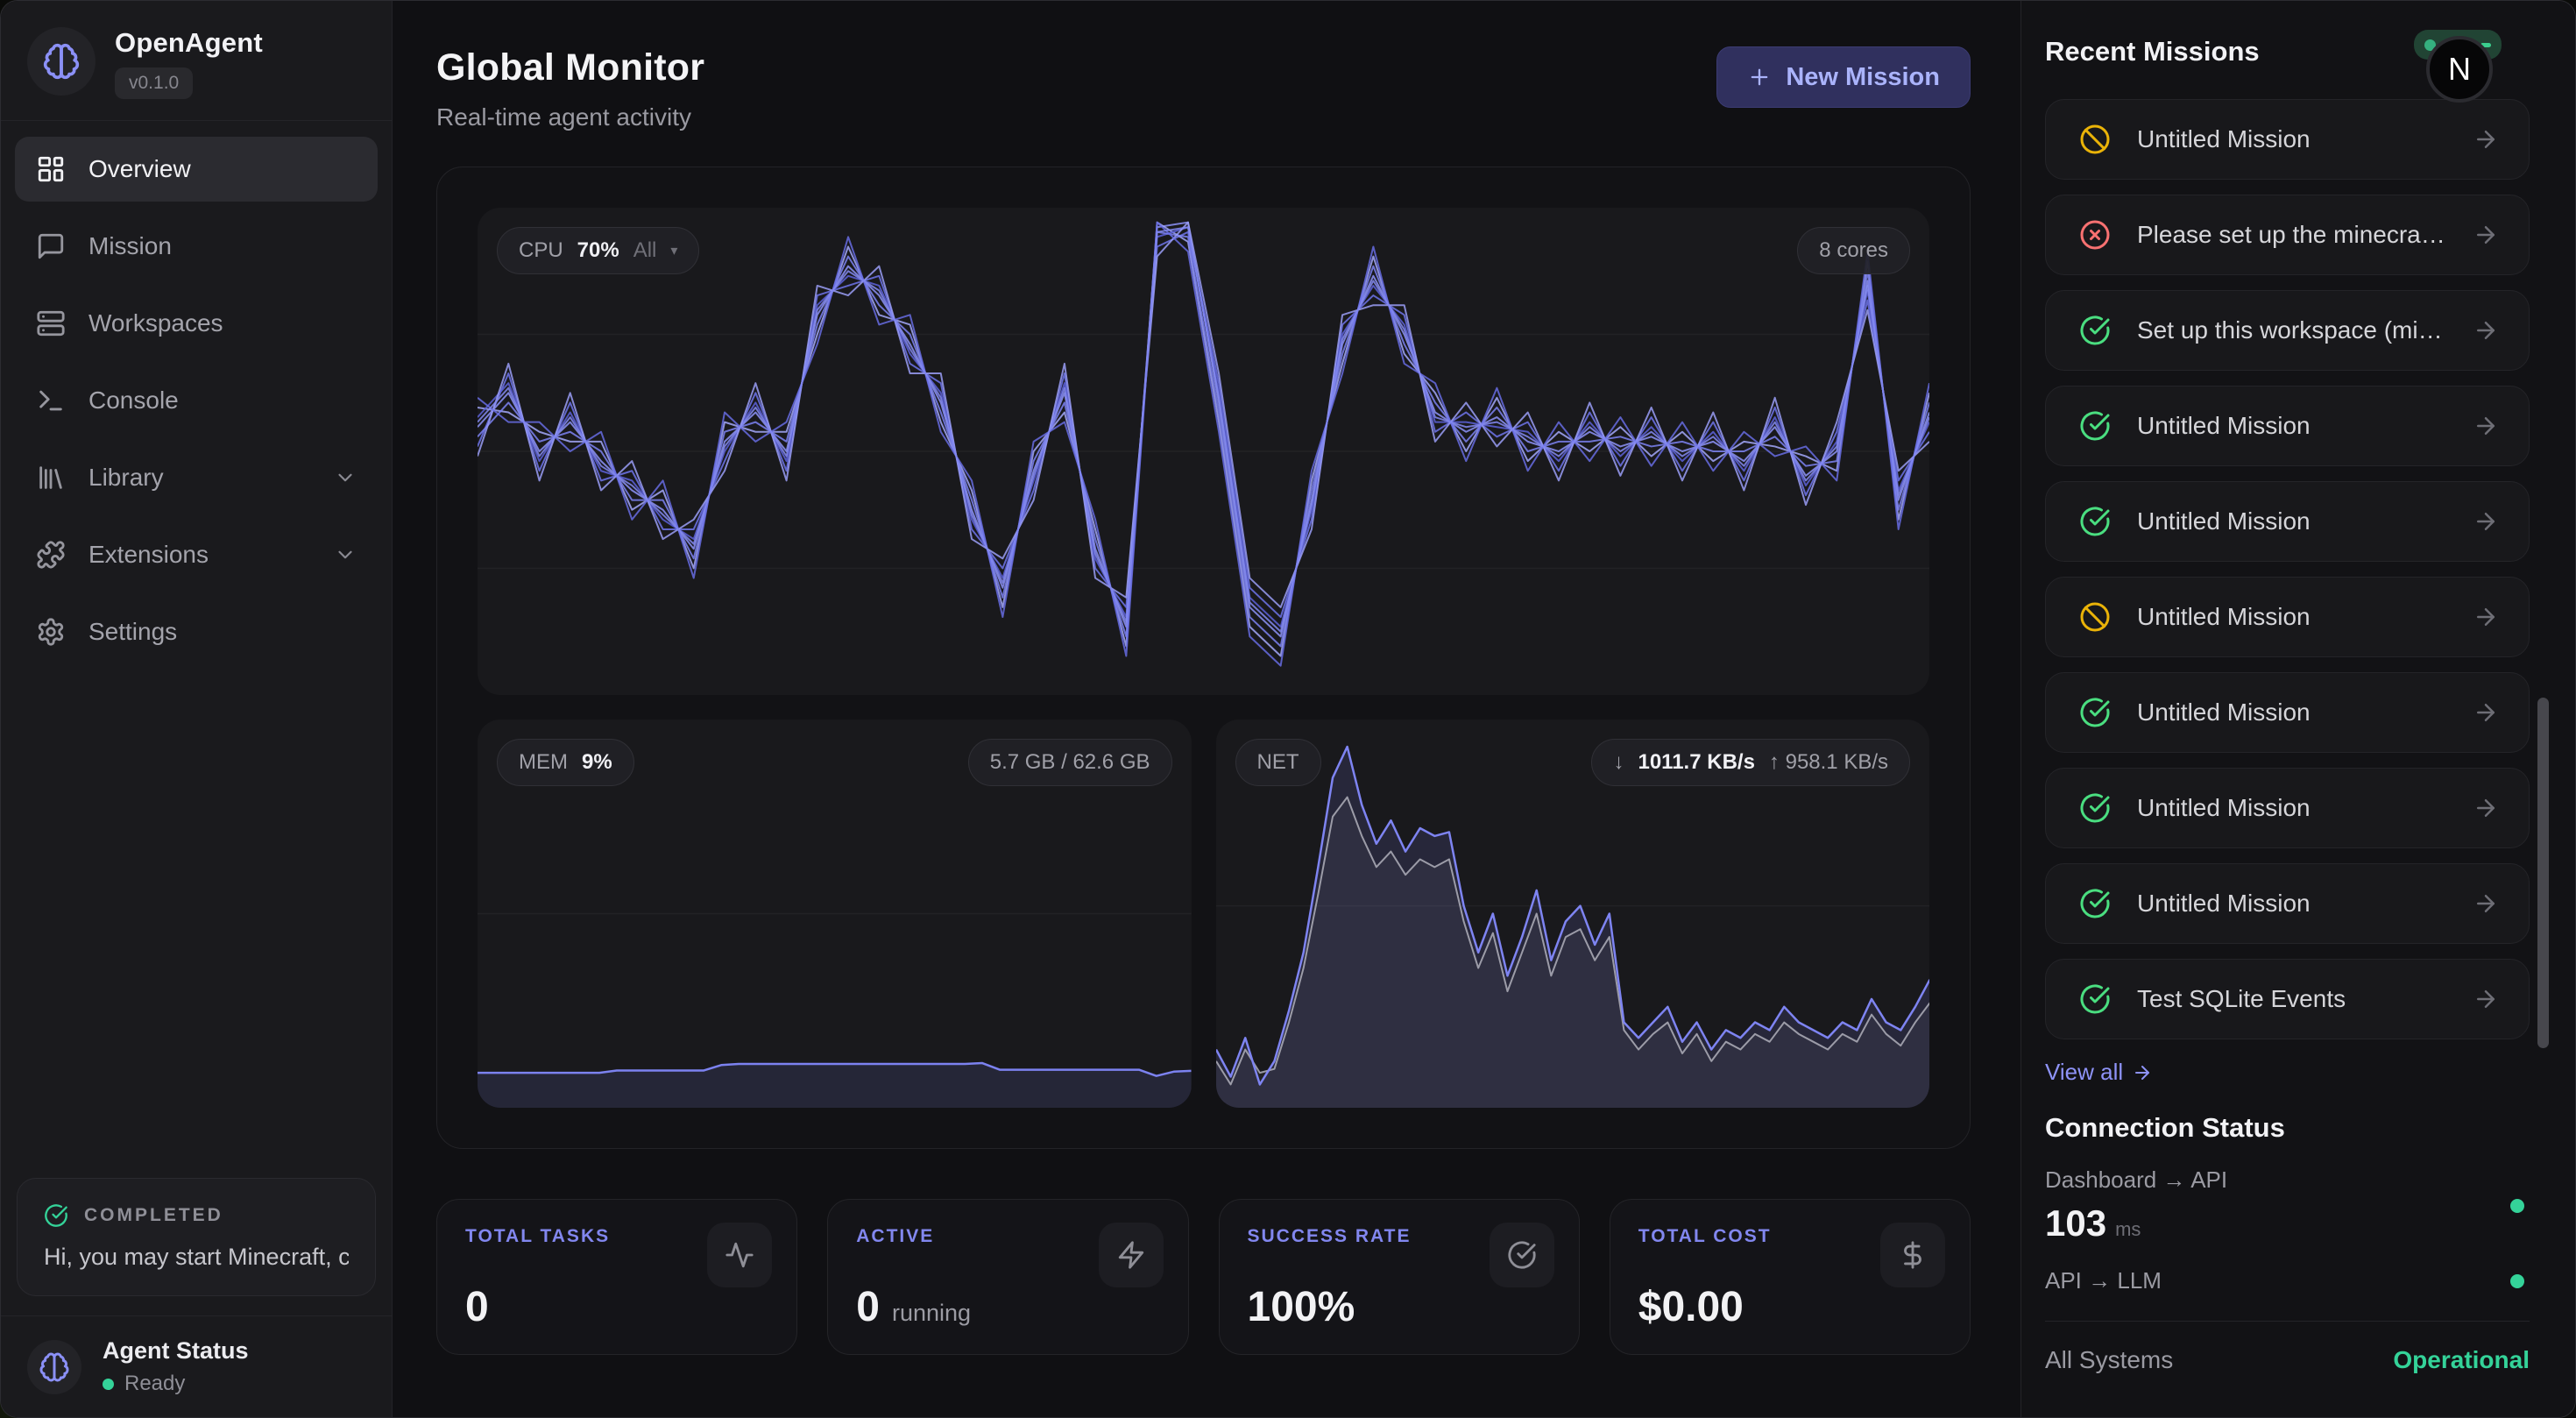 The width and height of the screenshot is (2576, 1418). I want to click on stat-card-active: ACTIVE 0 running, so click(1008, 1277).